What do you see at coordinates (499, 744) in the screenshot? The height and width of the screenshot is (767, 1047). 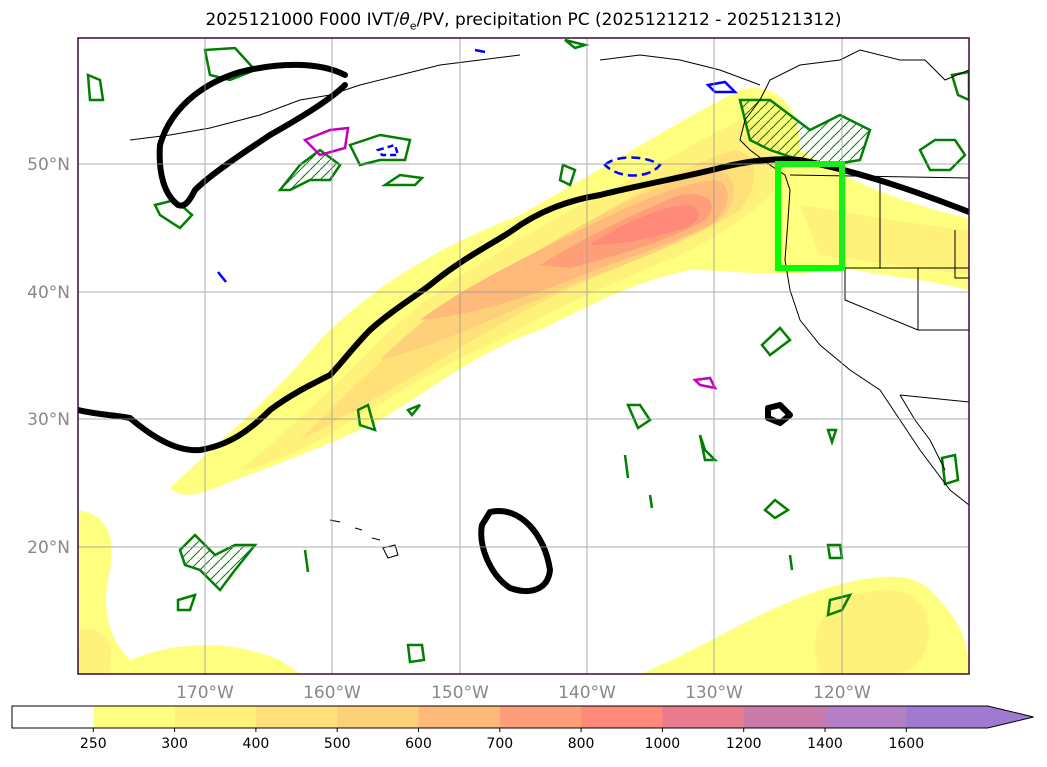 I see `colorbar-tick-label: 700` at bounding box center [499, 744].